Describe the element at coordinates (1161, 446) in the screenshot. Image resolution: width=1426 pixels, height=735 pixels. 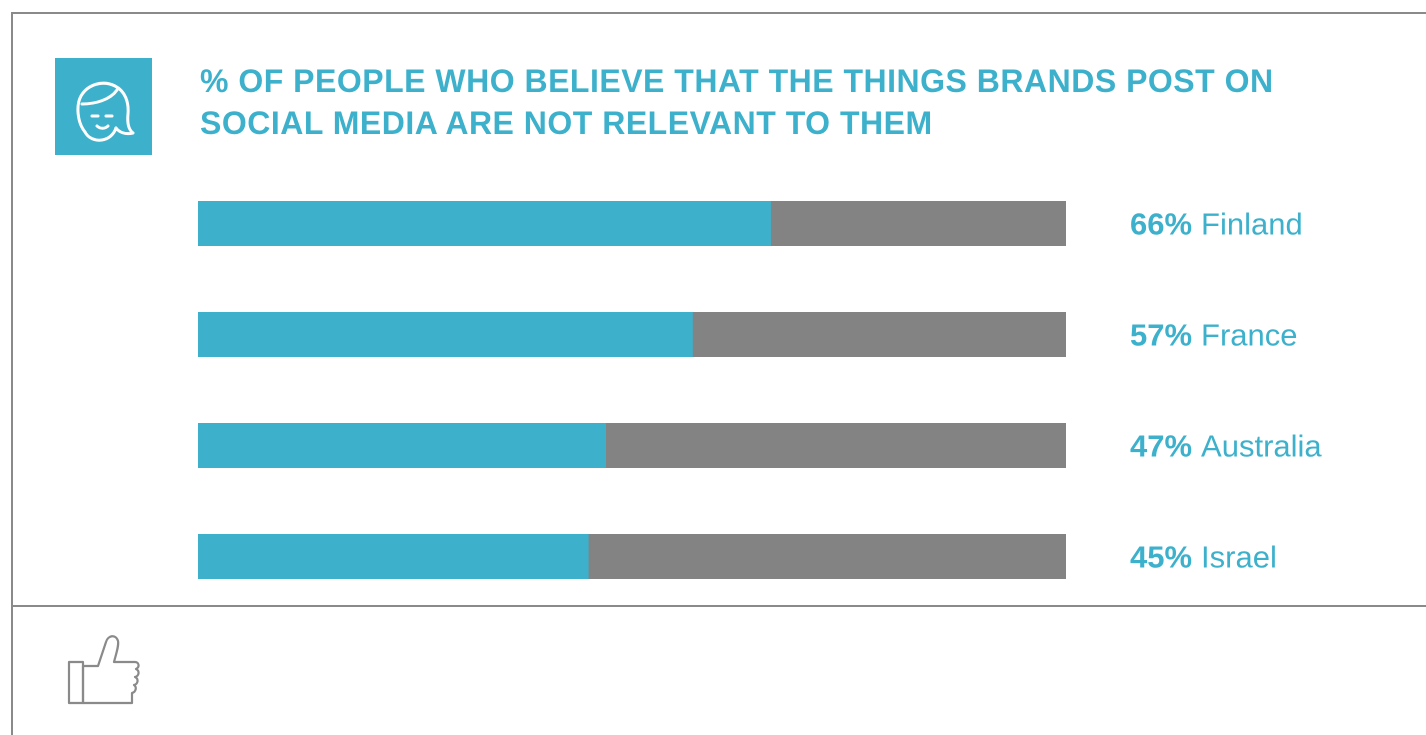
I see `value-label: 47%` at that location.